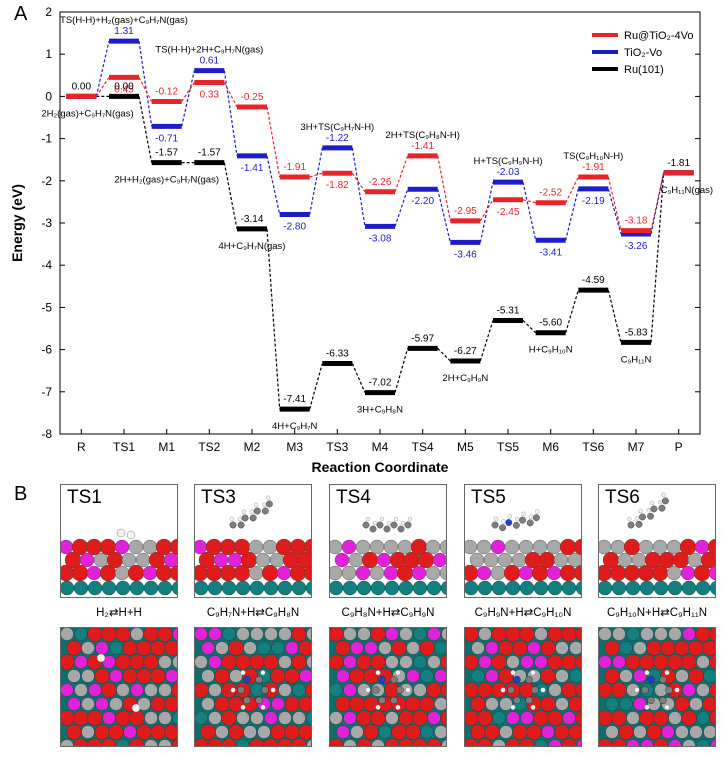 Image resolution: width=726 pixels, height=757 pixels. I want to click on data-label: -2.03, so click(508, 172).